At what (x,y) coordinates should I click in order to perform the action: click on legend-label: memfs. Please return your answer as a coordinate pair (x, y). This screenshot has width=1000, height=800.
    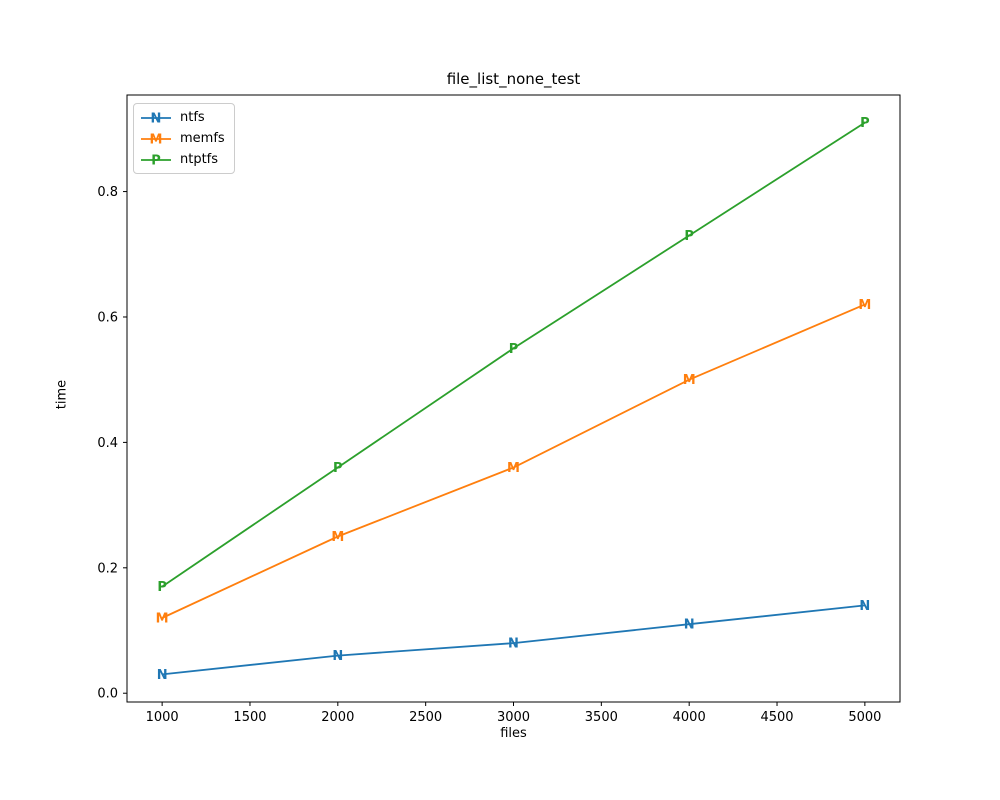
    Looking at the image, I should click on (202, 138).